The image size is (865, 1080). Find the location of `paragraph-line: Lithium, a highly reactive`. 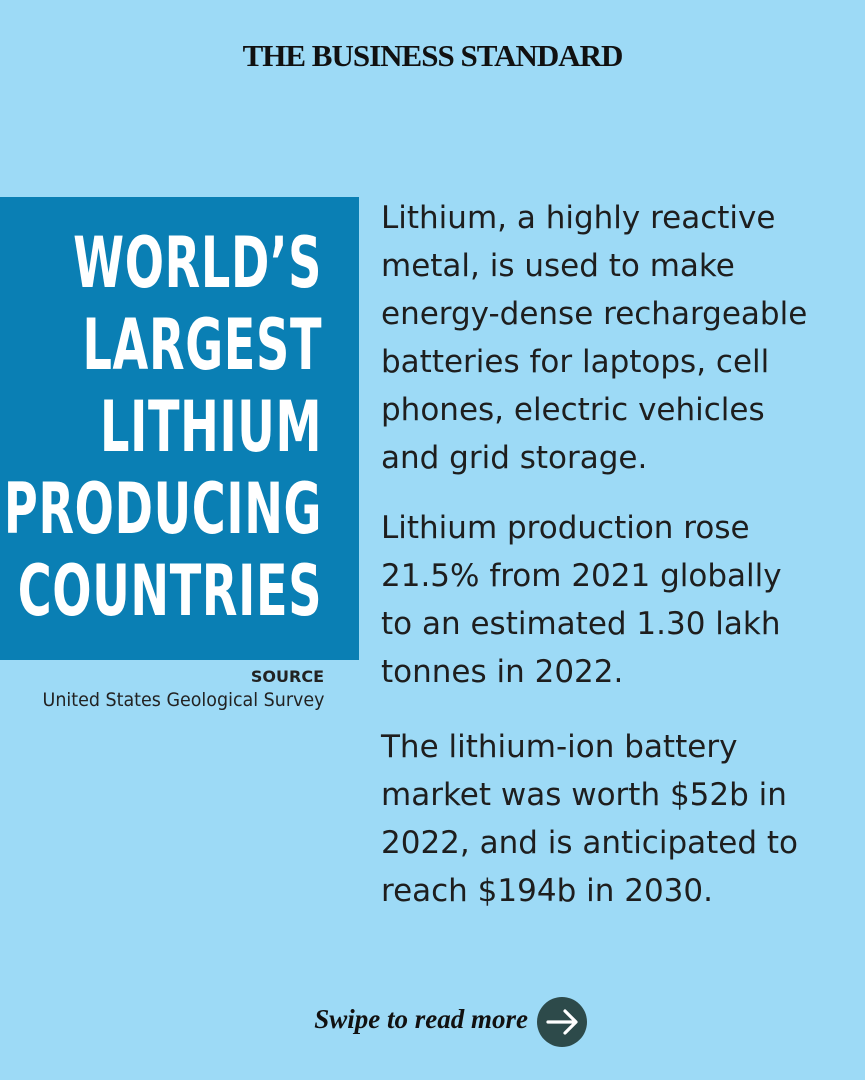

paragraph-line: Lithium, a highly reactive is located at coordinates (578, 218).